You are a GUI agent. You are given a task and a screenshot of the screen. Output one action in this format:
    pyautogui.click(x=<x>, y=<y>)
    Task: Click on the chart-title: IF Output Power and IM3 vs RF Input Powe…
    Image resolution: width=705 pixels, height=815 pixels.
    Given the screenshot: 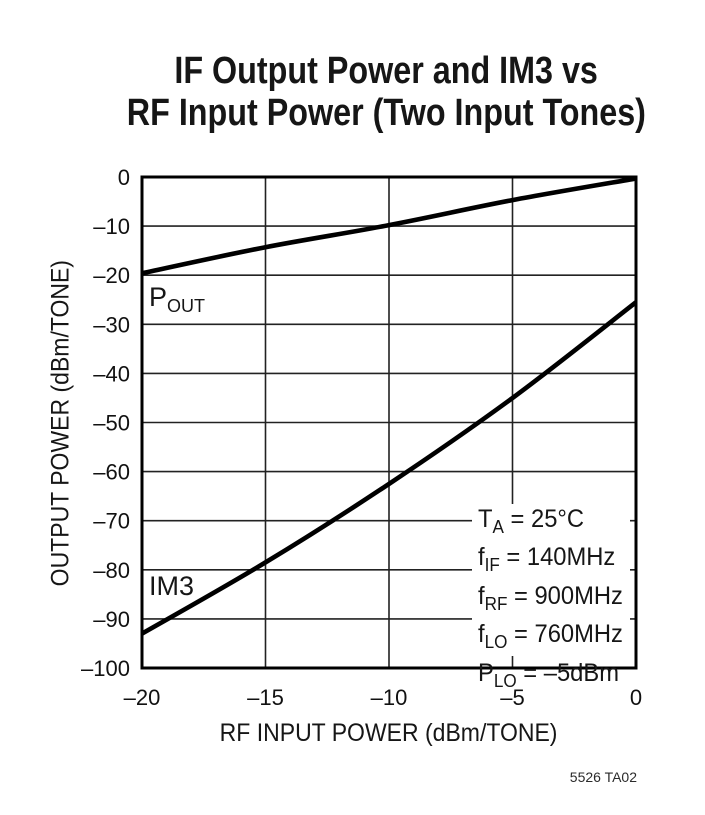 What is the action you would take?
    pyautogui.click(x=385, y=92)
    